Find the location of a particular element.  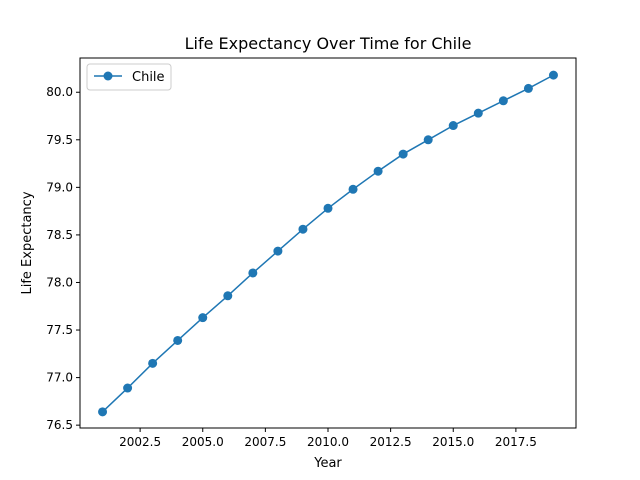

y-tick-label: 77.5 is located at coordinates (59, 330).